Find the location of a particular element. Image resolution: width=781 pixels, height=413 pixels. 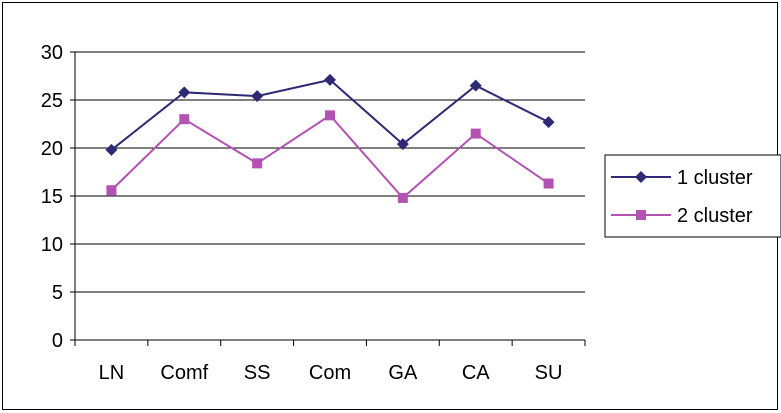

legend: 1 cluster 2 cluster is located at coordinates (692, 196).